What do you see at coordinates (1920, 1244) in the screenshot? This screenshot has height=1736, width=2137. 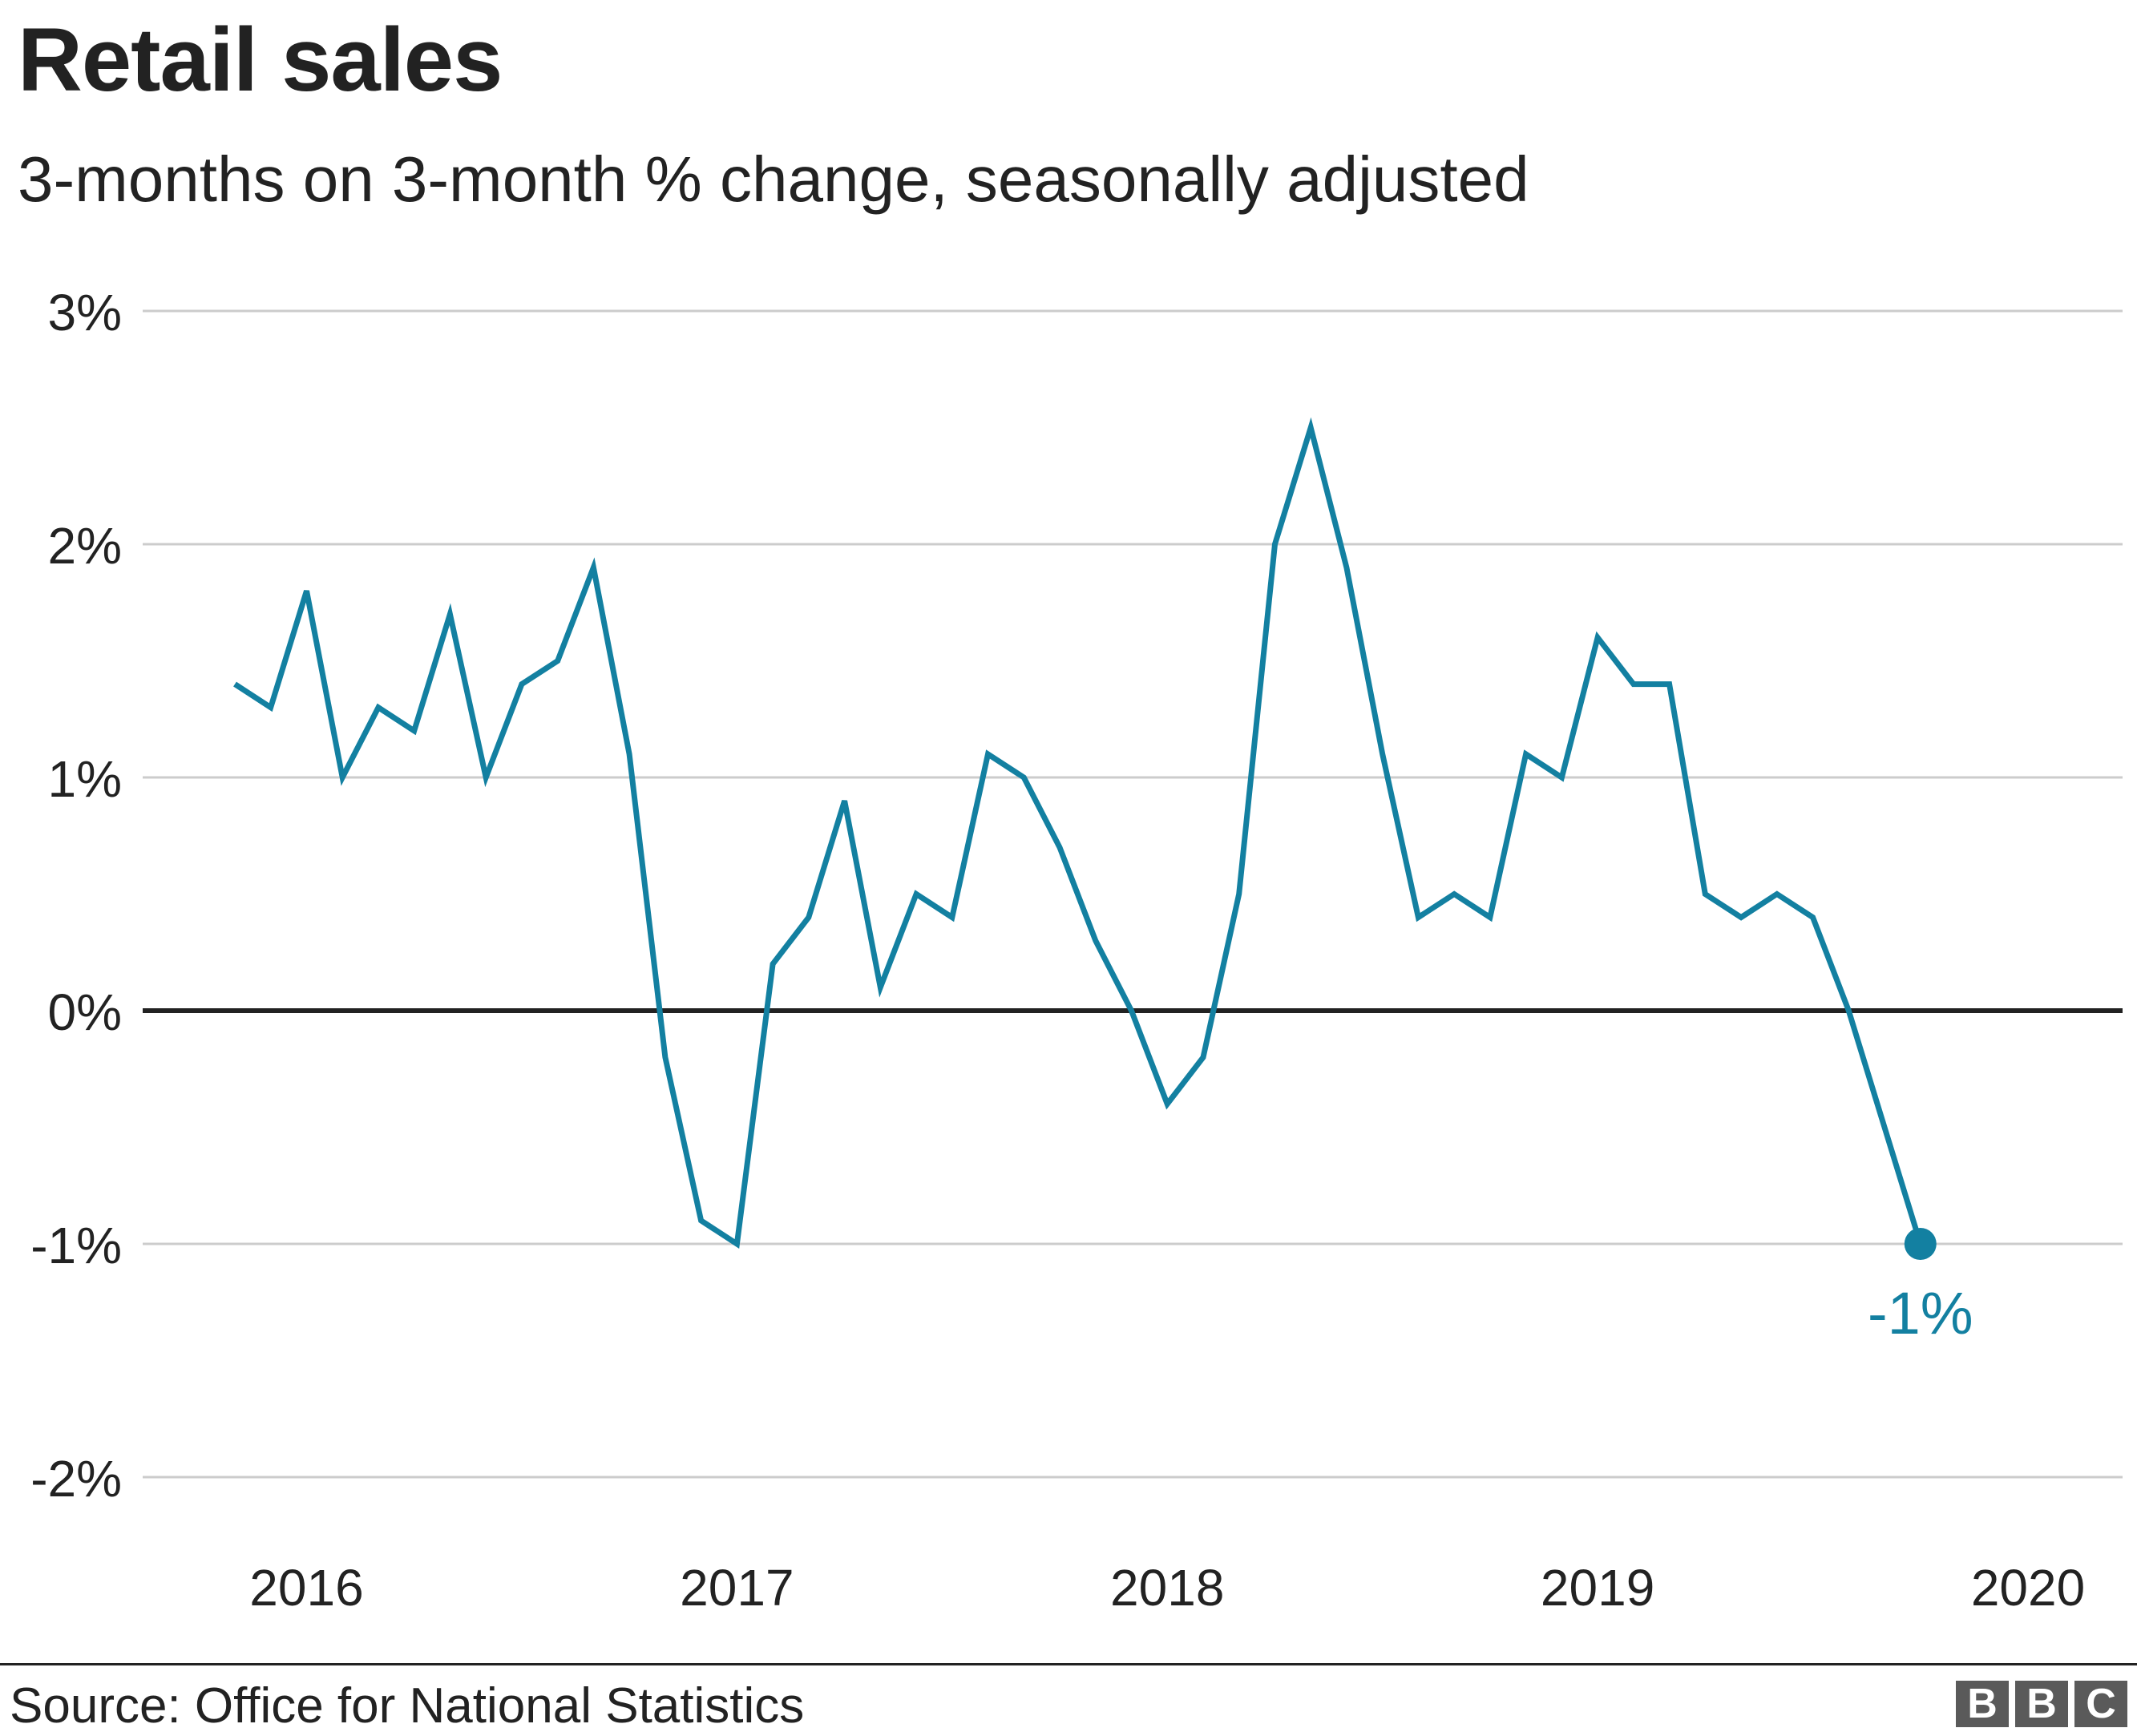 I see `last-point-marker` at bounding box center [1920, 1244].